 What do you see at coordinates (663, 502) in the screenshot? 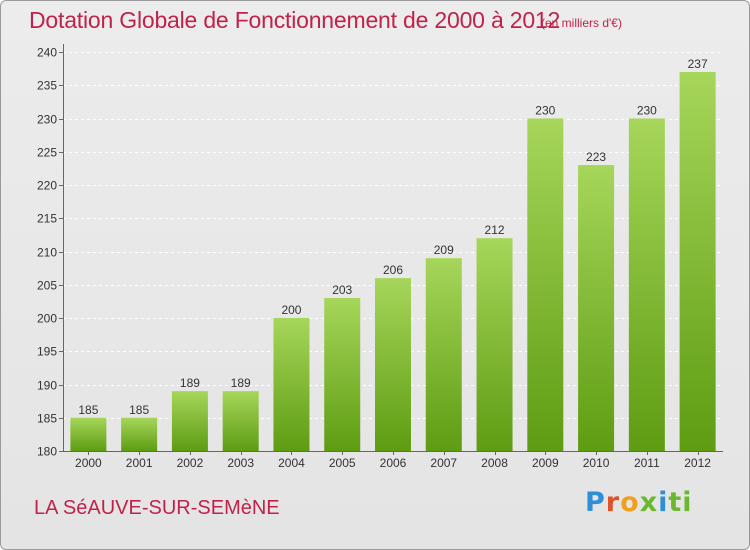
I see `logo-letter: i` at bounding box center [663, 502].